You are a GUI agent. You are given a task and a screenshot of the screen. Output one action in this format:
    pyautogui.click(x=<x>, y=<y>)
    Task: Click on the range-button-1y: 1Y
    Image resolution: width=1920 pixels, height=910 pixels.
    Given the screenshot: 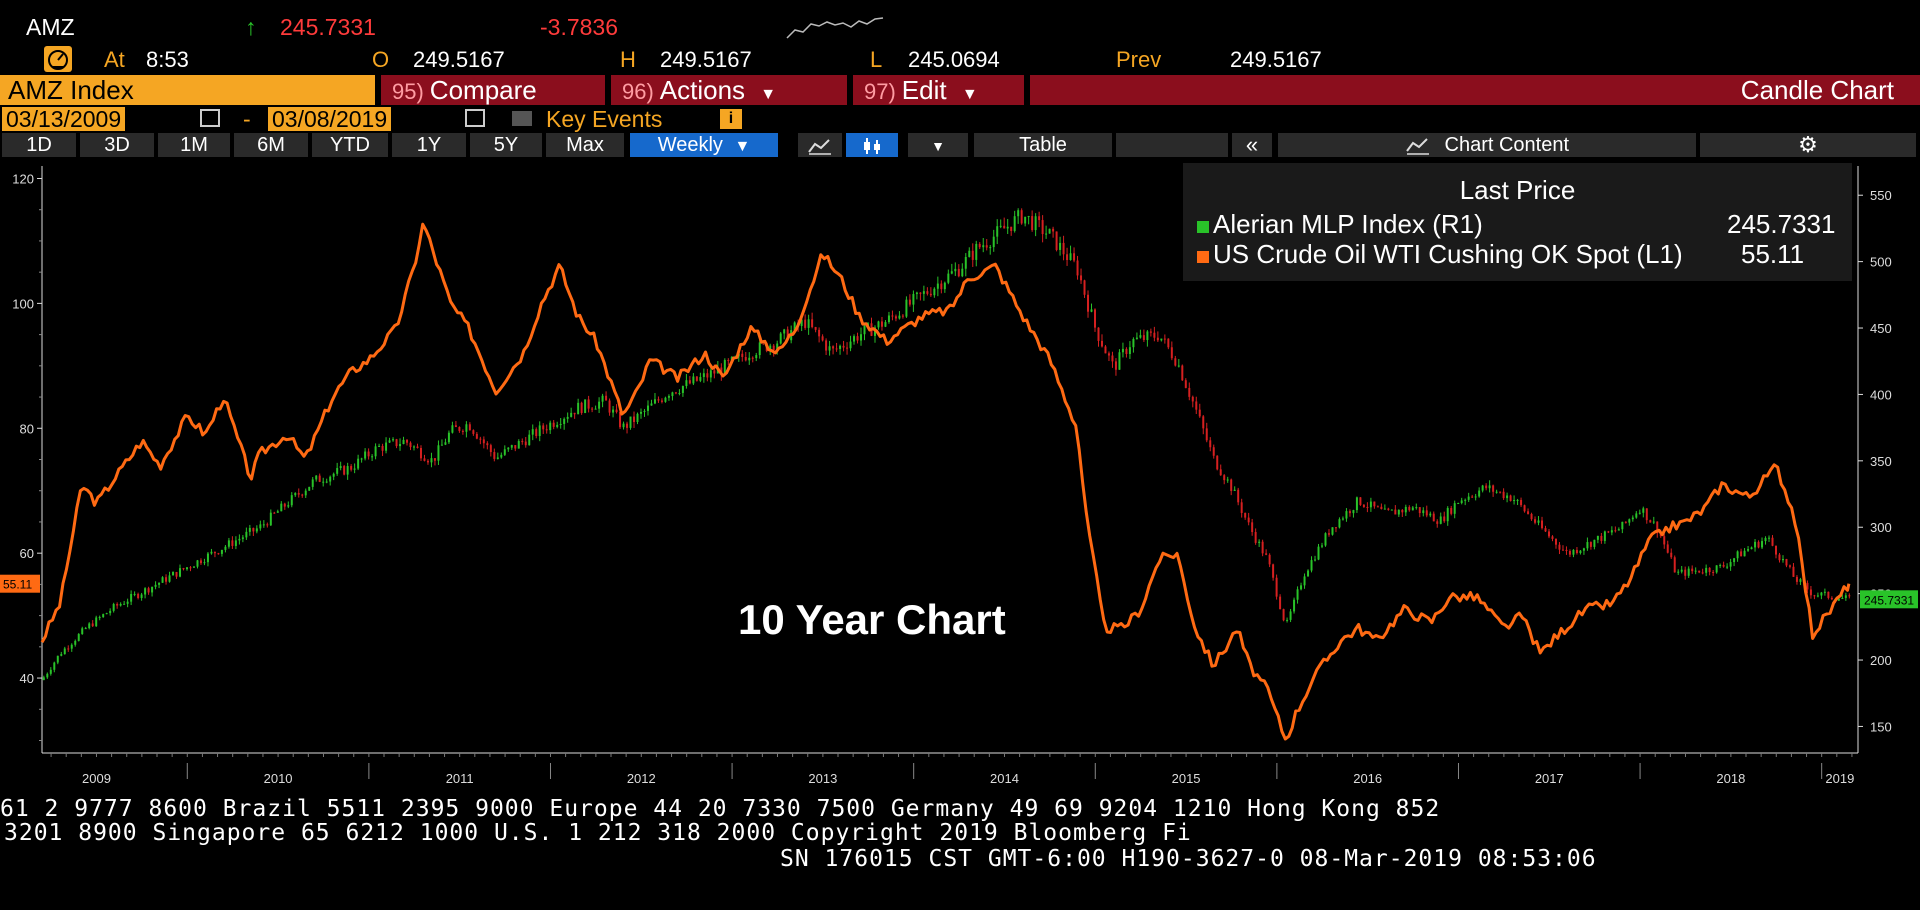 What is the action you would take?
    pyautogui.click(x=429, y=145)
    